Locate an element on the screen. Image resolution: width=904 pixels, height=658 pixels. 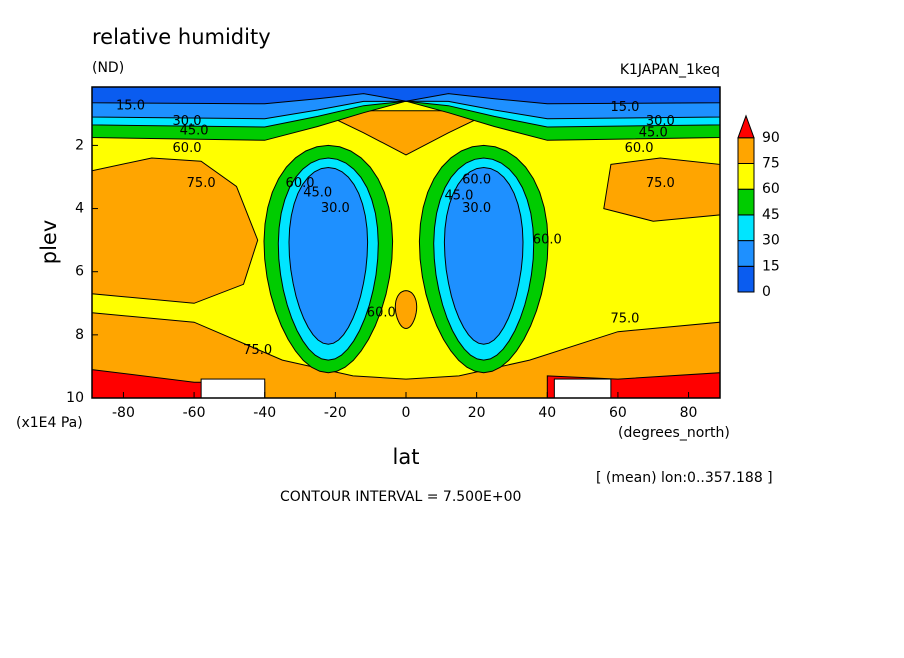
x-tick-label: -20 is located at coordinates (335, 413).